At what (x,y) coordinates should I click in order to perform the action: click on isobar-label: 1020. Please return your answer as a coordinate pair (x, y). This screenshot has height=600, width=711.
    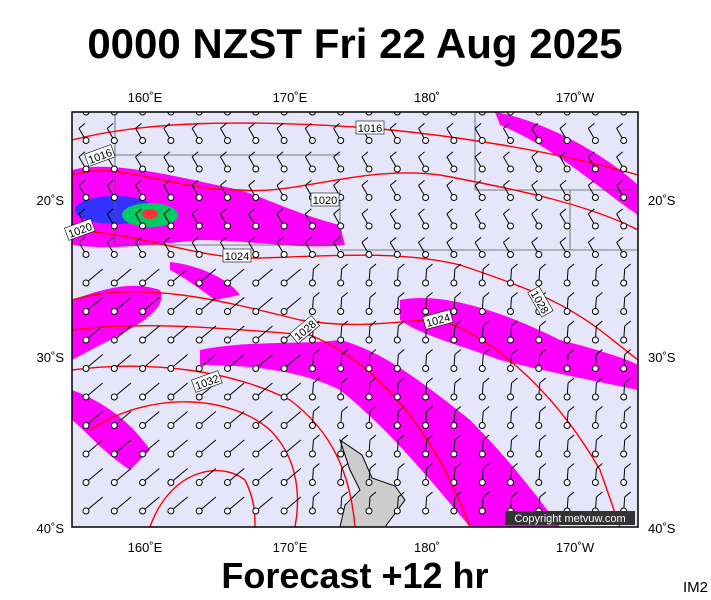
    Looking at the image, I should click on (325, 199).